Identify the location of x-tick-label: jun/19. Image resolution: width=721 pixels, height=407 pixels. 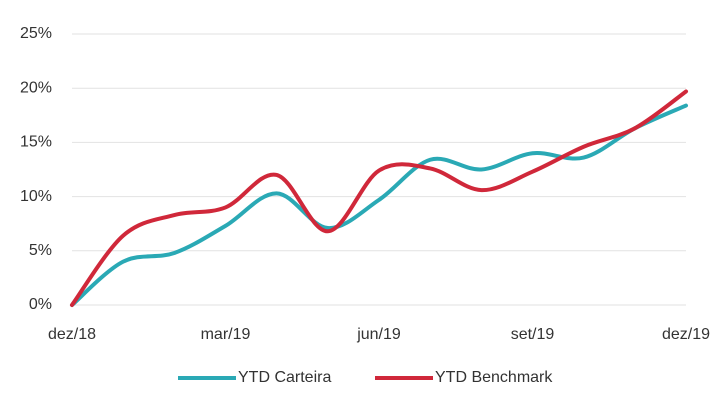
(378, 334).